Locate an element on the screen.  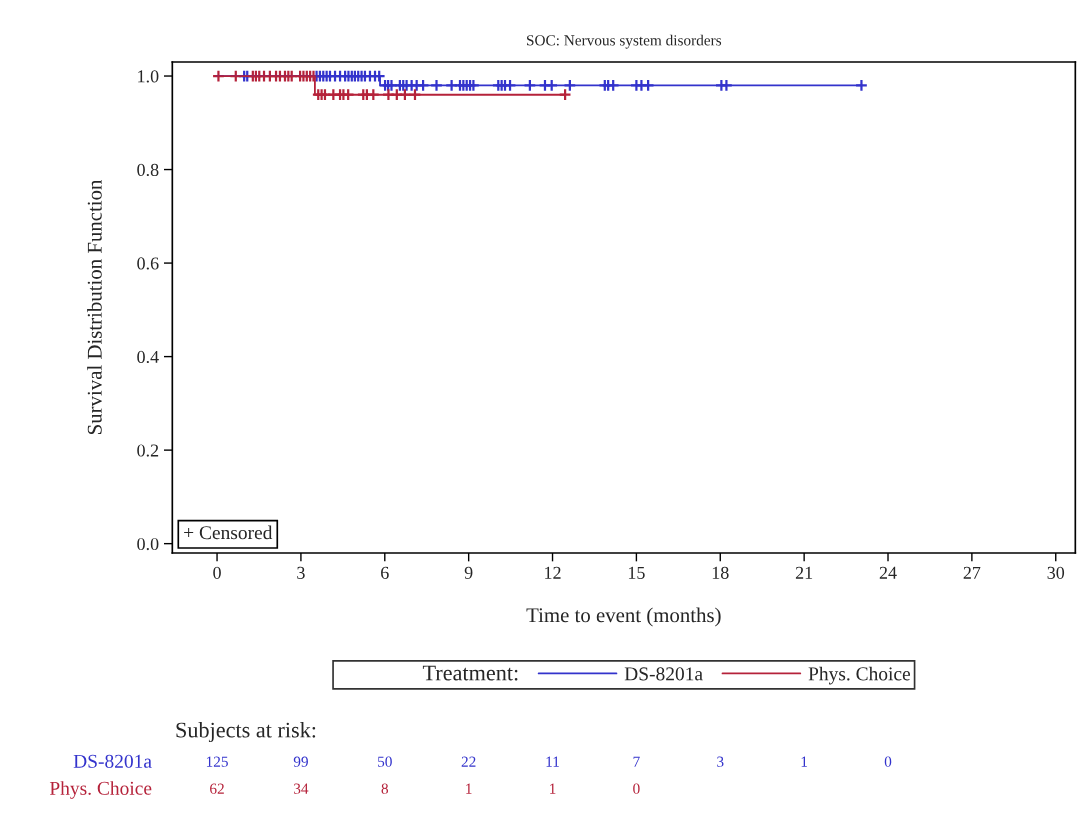
legend-label: DS-8201a is located at coordinates (663, 674).